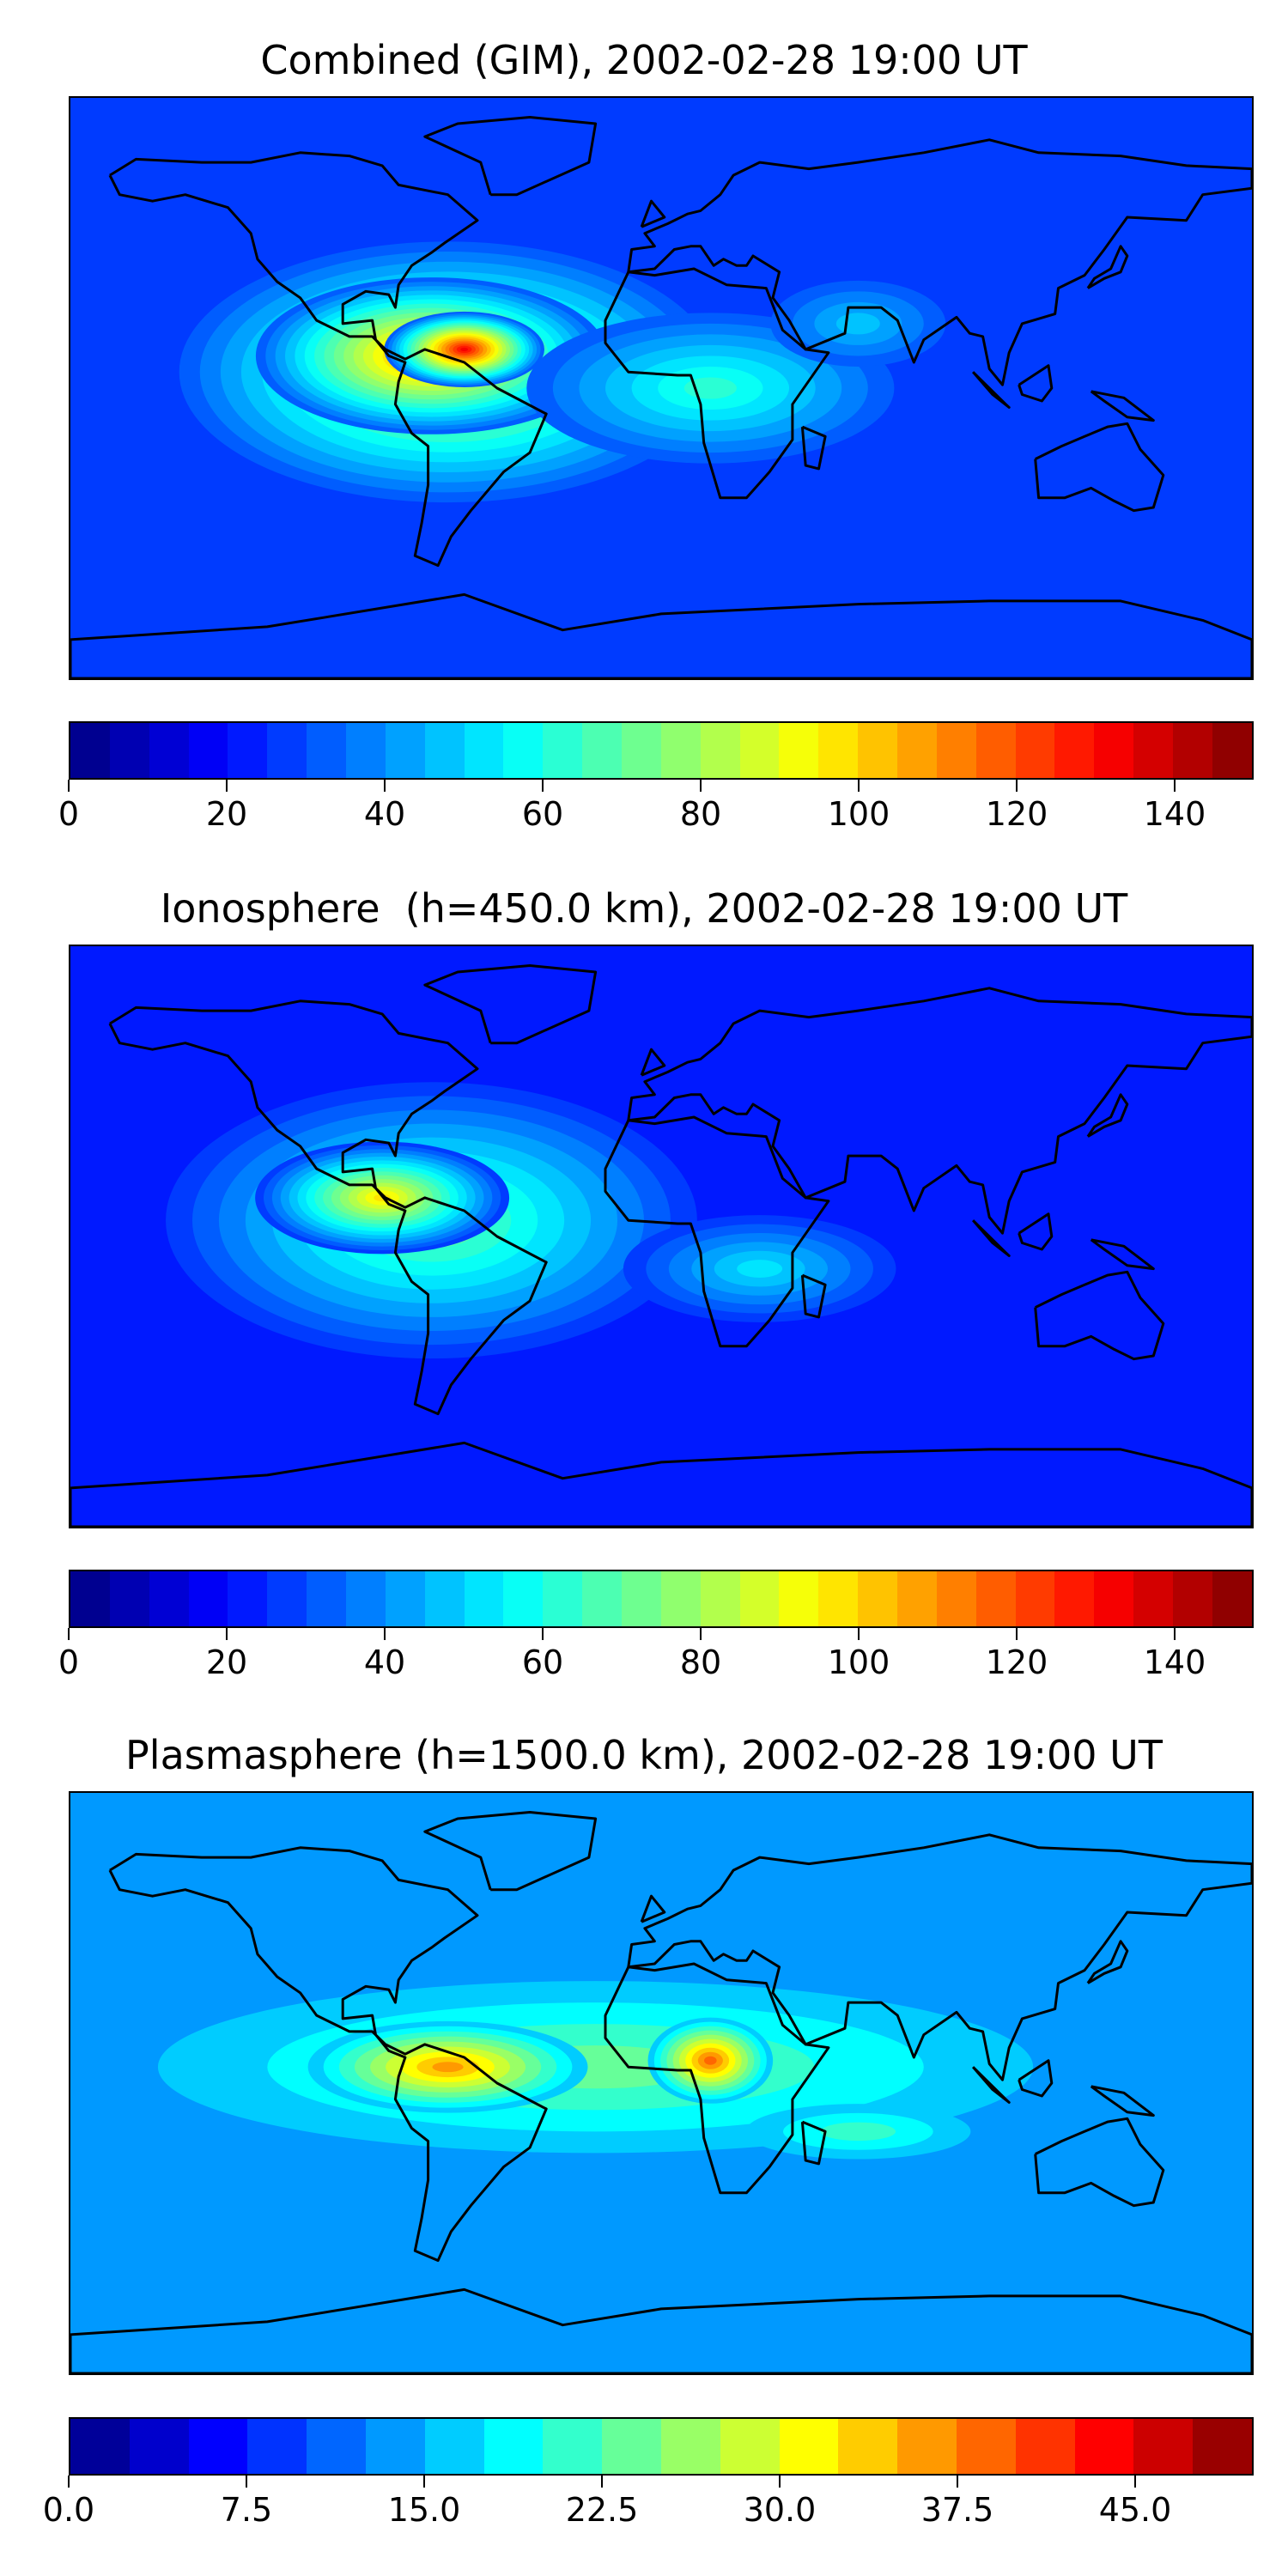 Image resolution: width=1288 pixels, height=2576 pixels. What do you see at coordinates (602, 2510) in the screenshot?
I see `colorbar-tick-label: 22.5` at bounding box center [602, 2510].